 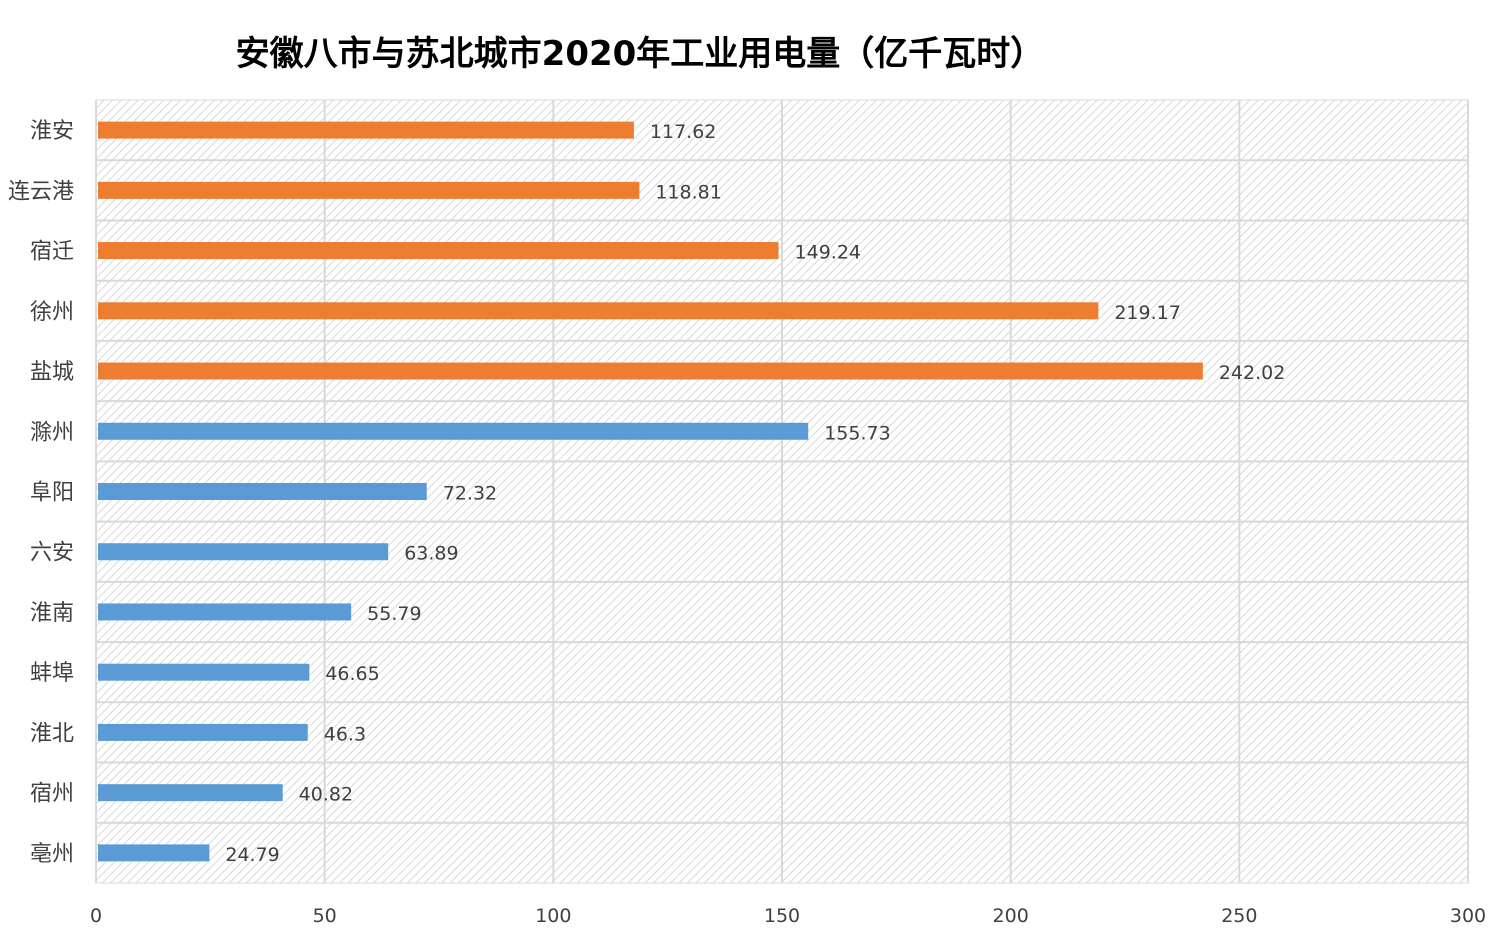 What do you see at coordinates (640, 54) in the screenshot?
I see `chart-title: 安徽八市与苏北城市2020年工业用电量（亿千瓦时）` at bounding box center [640, 54].